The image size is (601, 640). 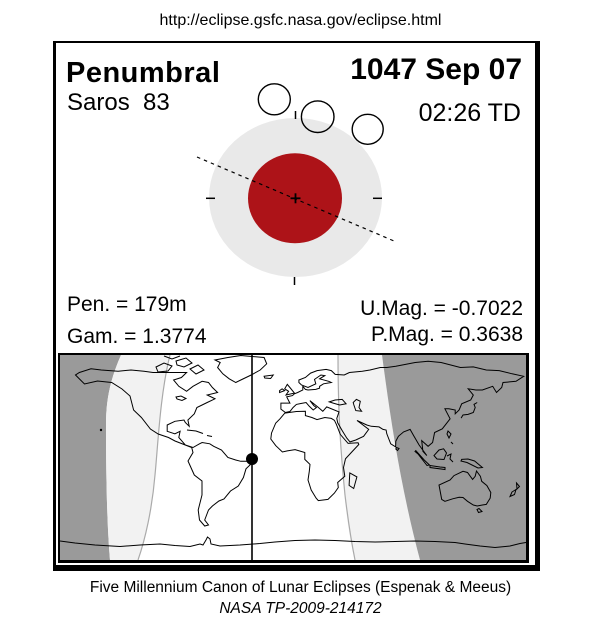 What do you see at coordinates (450, 458) in the screenshot?
I see `sulawesi-outline` at bounding box center [450, 458].